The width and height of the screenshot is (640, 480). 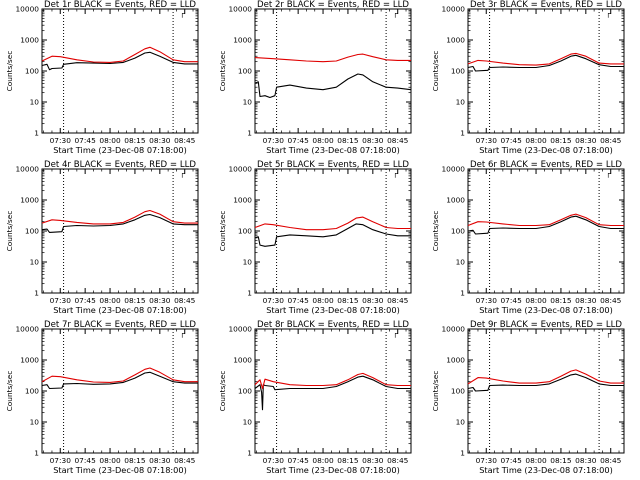 What do you see at coordinates (120, 325) in the screenshot?
I see `panel-title: Det 7r BLACK = Events, RED = LLD` at bounding box center [120, 325].